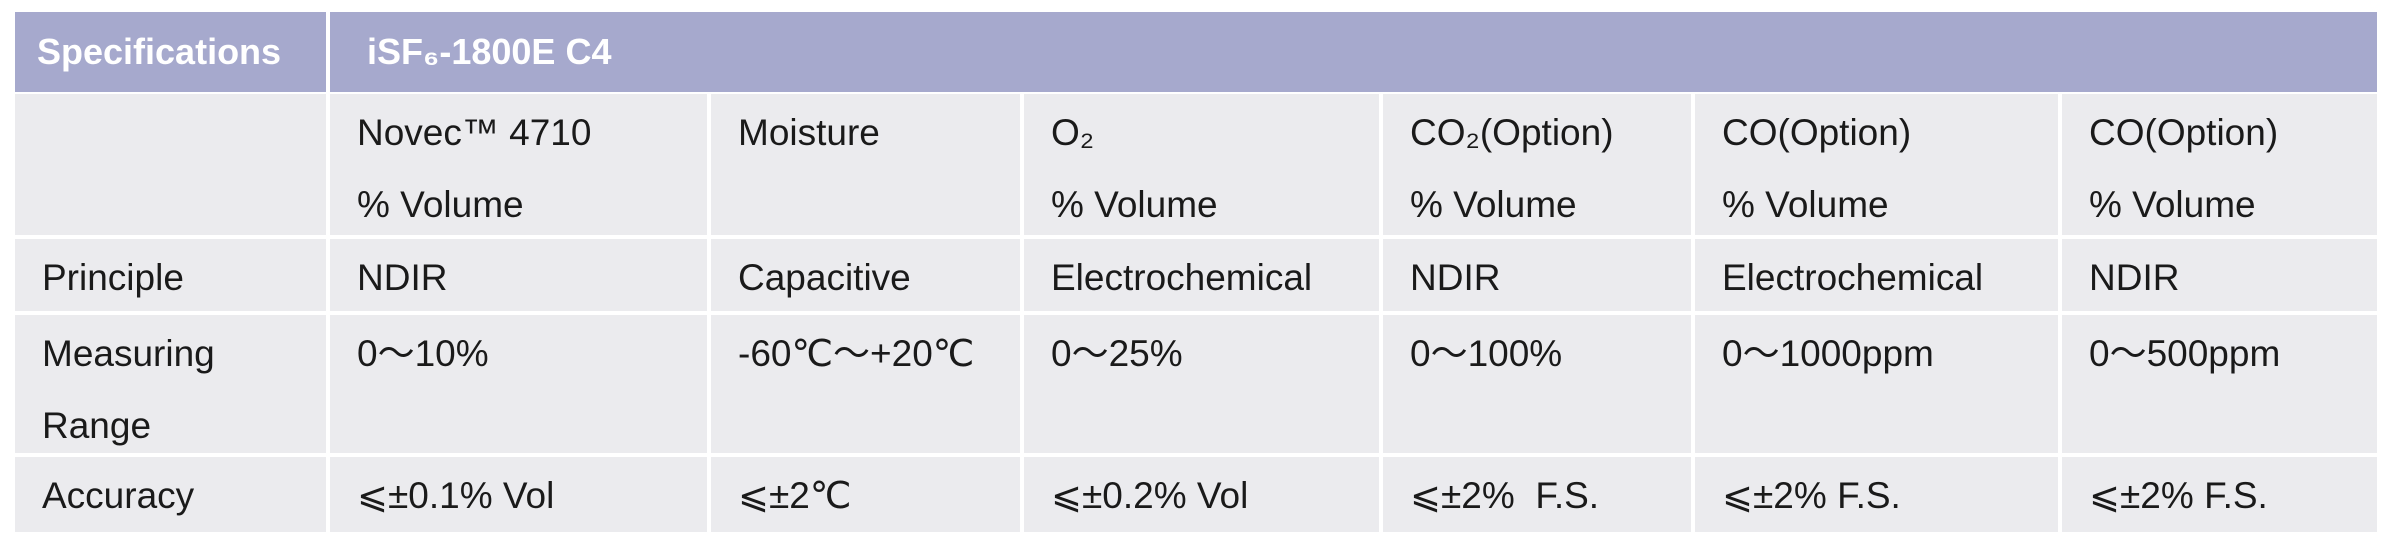 This screenshot has height=550, width=2392. Describe the element at coordinates (97, 425) in the screenshot. I see `cell-text: Range` at that location.